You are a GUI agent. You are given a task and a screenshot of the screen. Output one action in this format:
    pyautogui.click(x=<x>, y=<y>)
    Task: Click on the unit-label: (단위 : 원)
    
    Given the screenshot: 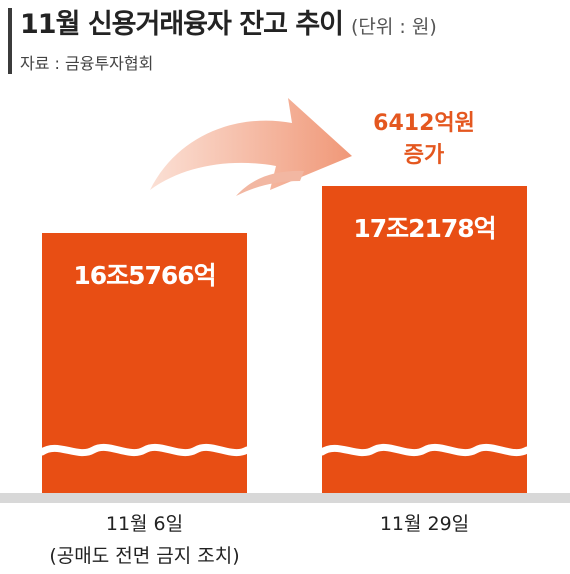 What is the action you would take?
    pyautogui.click(x=394, y=27)
    